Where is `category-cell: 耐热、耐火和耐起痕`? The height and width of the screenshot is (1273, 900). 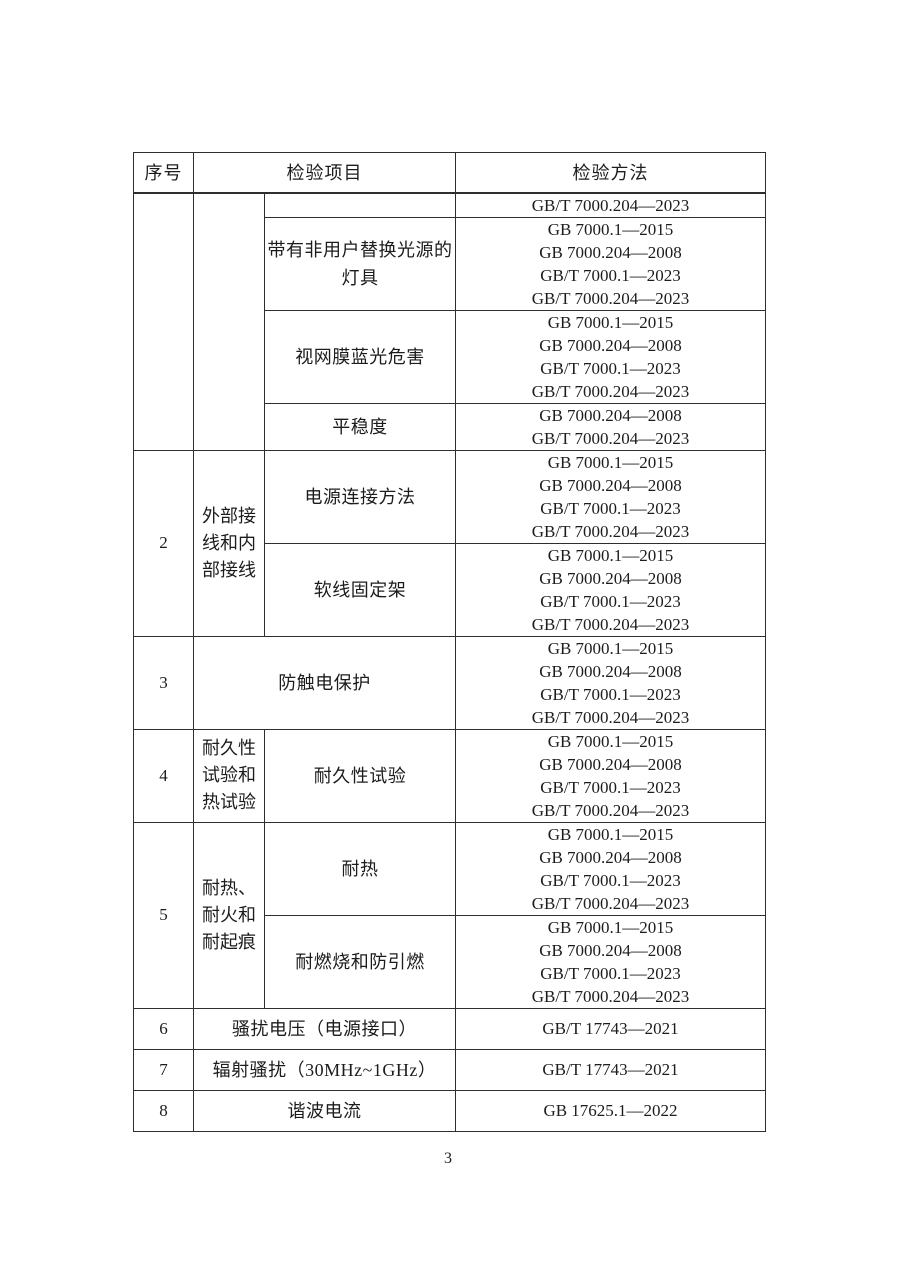 category-cell: 耐热、耐火和耐起痕 is located at coordinates (229, 915).